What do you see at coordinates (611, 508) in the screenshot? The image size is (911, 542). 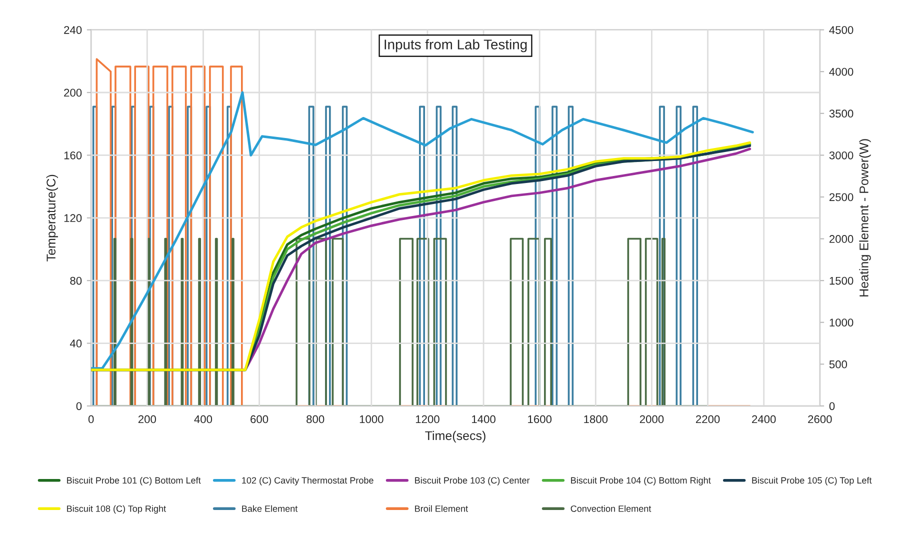 I see `legend-label: Convection Element` at bounding box center [611, 508].